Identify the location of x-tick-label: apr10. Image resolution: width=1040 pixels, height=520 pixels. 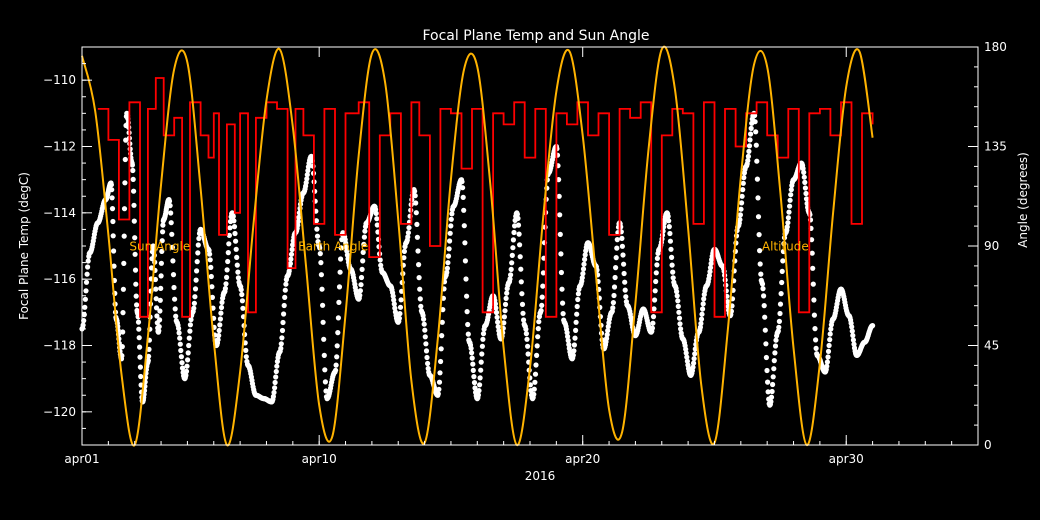
(319, 459).